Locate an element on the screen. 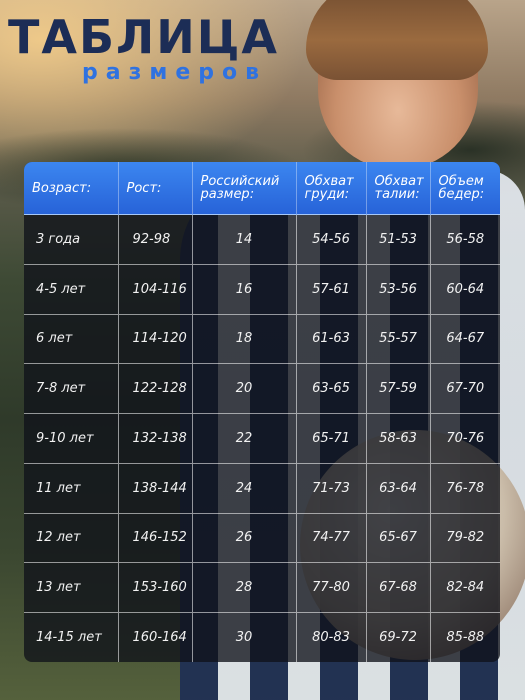  cell-chest: 65-71 is located at coordinates (331, 438).